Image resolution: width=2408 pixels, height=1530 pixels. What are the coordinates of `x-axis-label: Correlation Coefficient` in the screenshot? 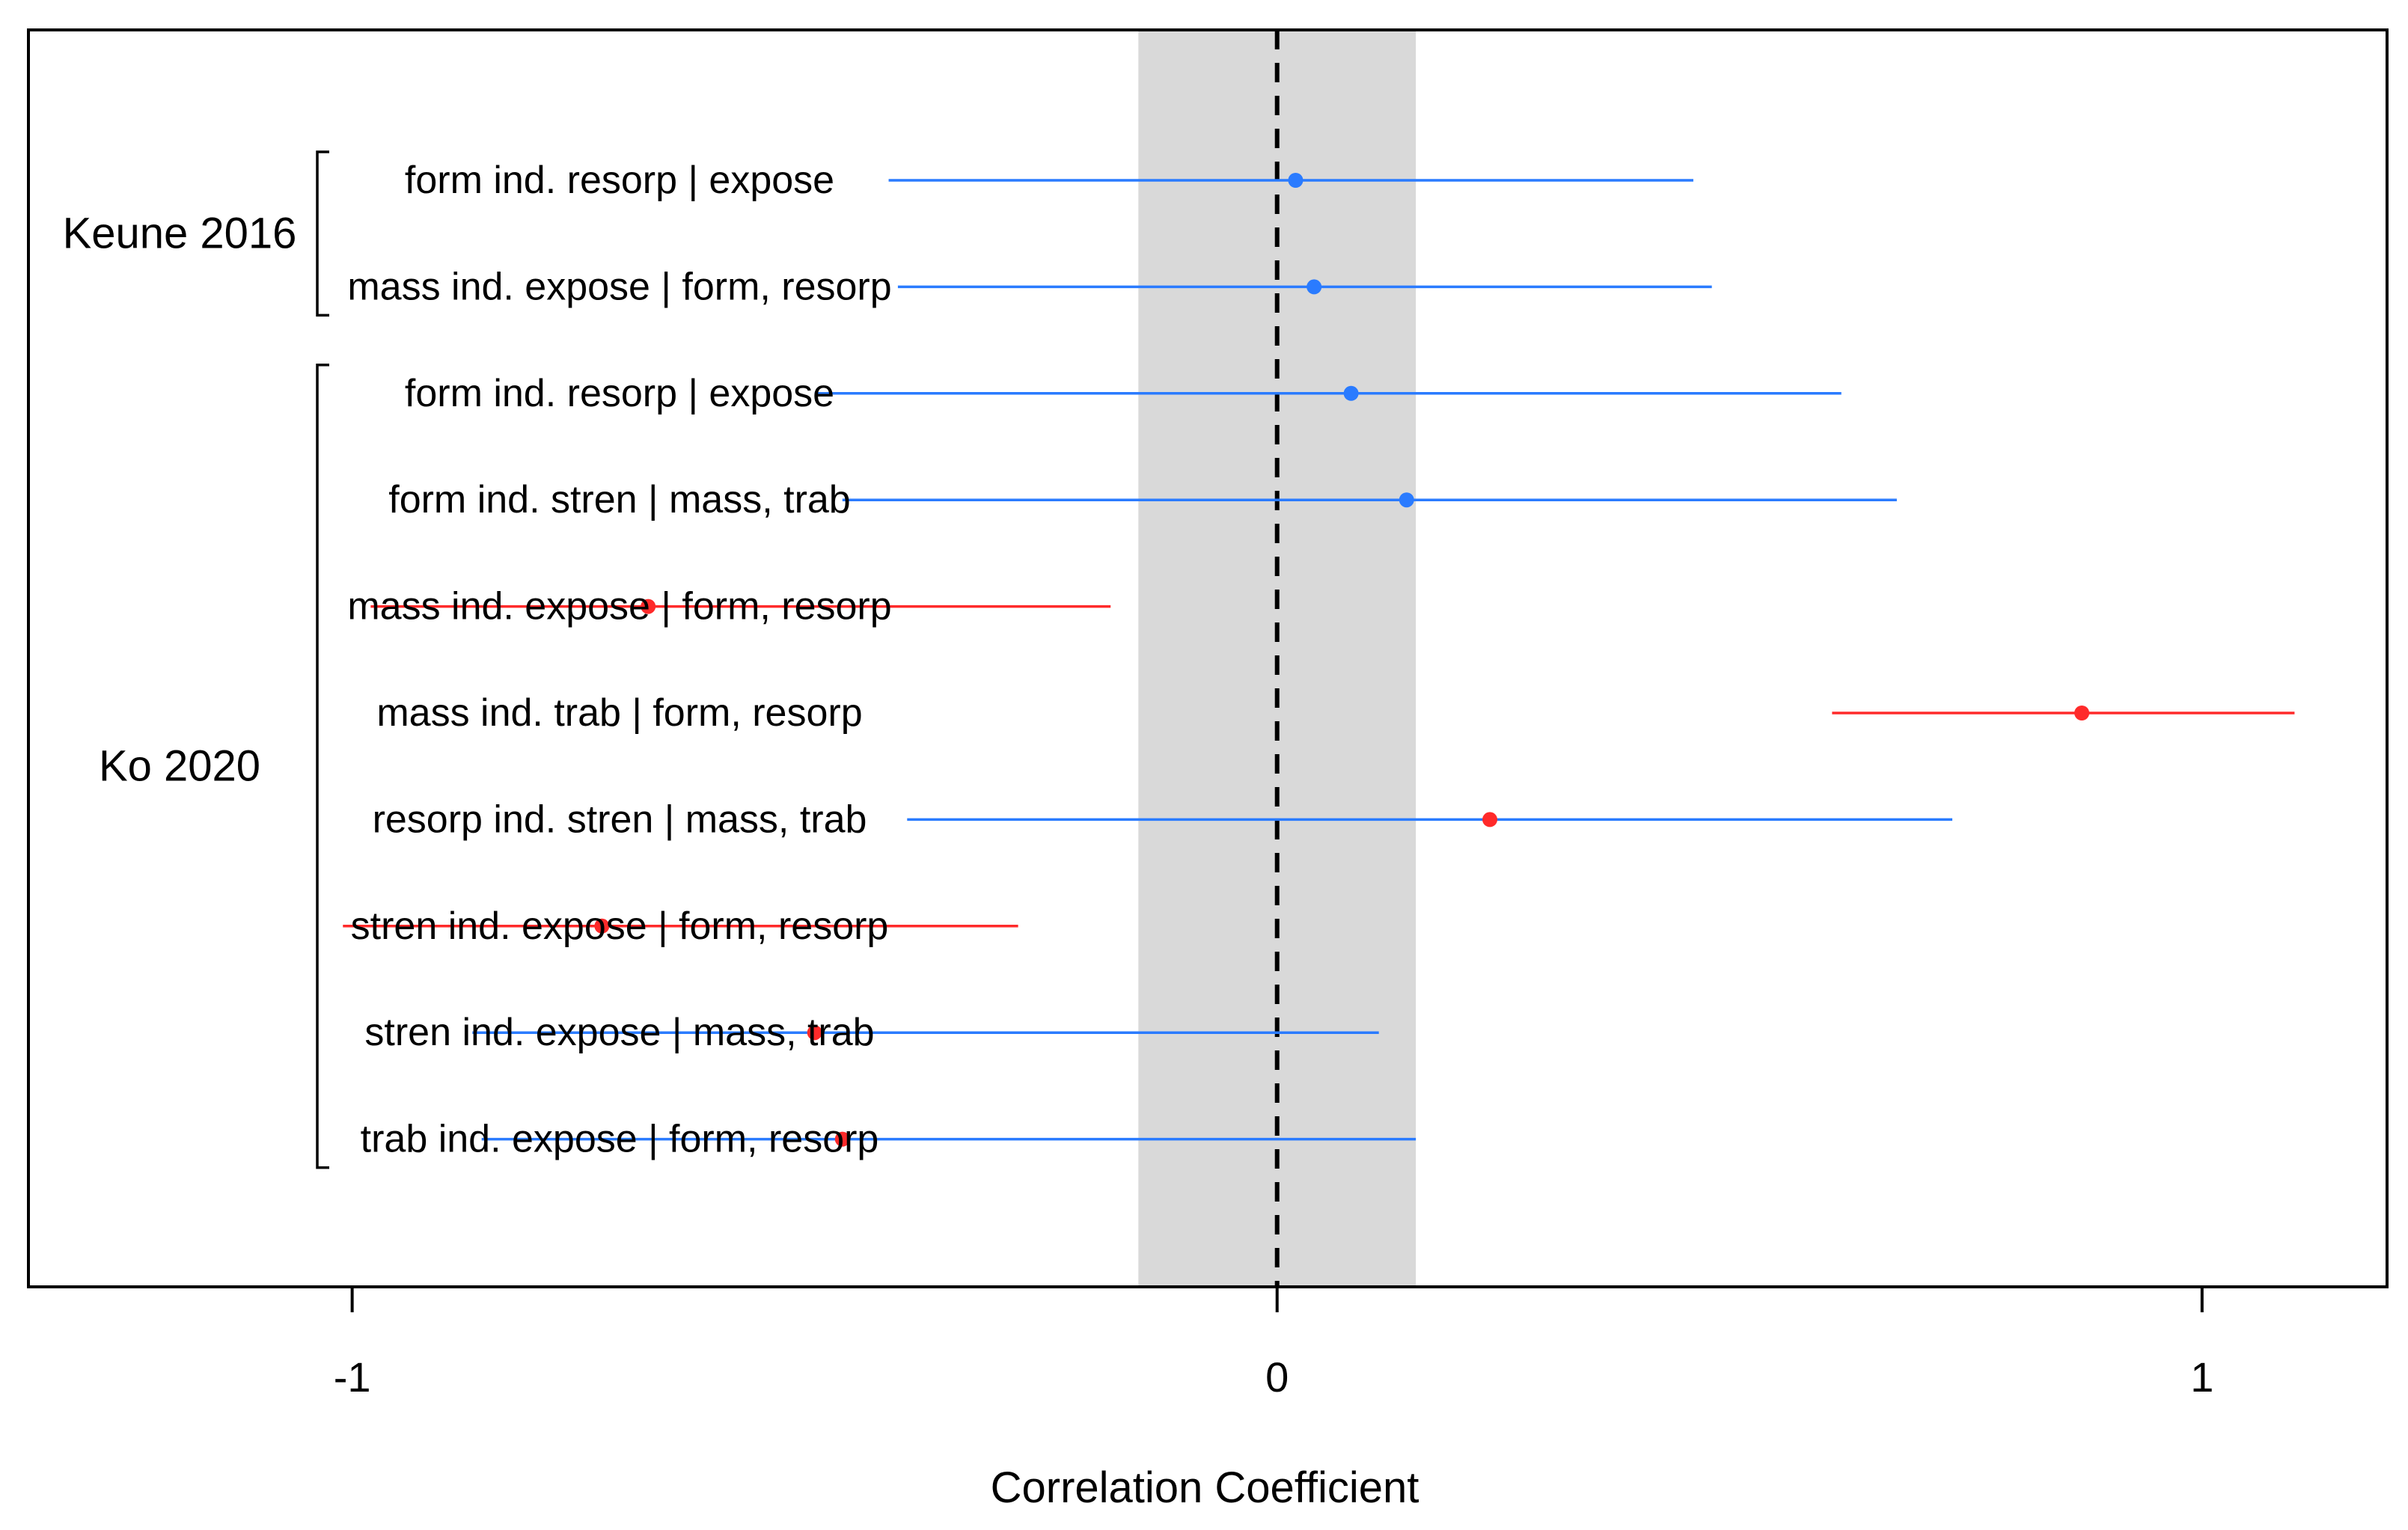 It's located at (1205, 1487).